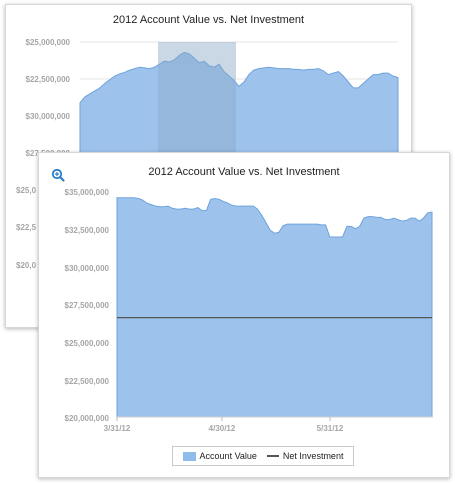  I want to click on y-tick-label: $27,500,000, so click(87, 305).